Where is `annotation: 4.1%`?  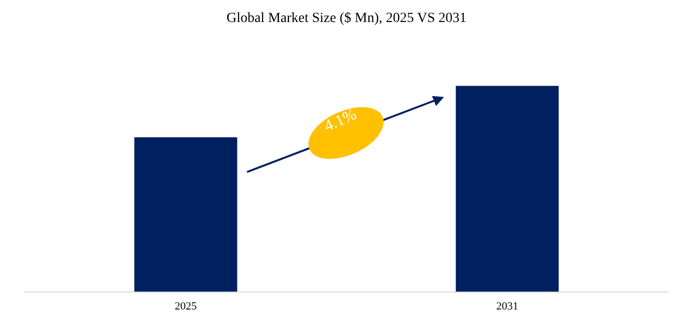
annotation: 4.1% is located at coordinates (340, 121).